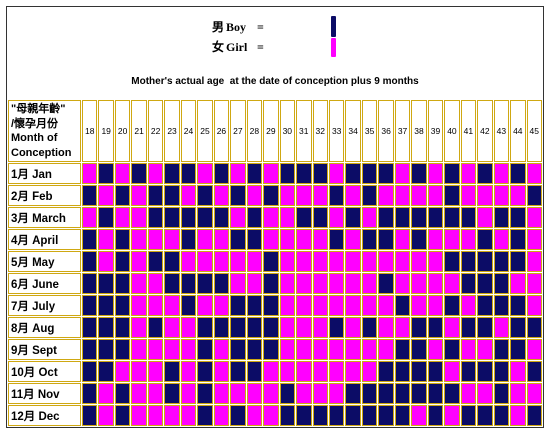 The width and height of the screenshot is (550, 432). Describe the element at coordinates (452, 131) in the screenshot. I see `age-header-40: 40` at that location.